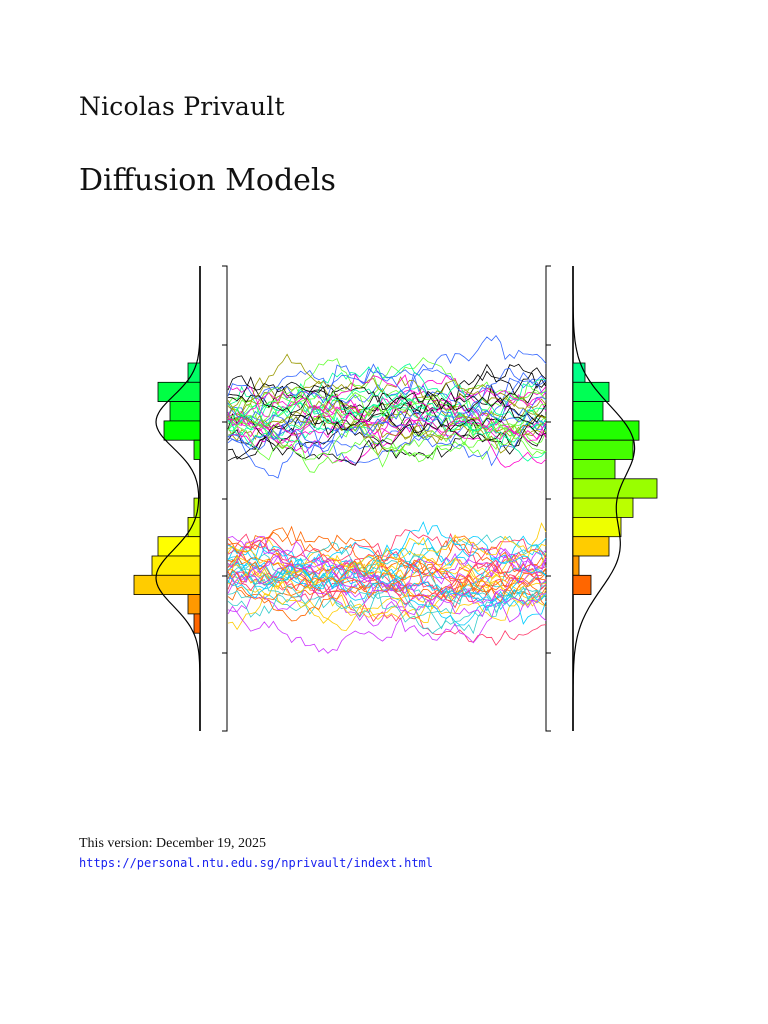 The image size is (768, 1024). I want to click on left-histogram, so click(167, 498).